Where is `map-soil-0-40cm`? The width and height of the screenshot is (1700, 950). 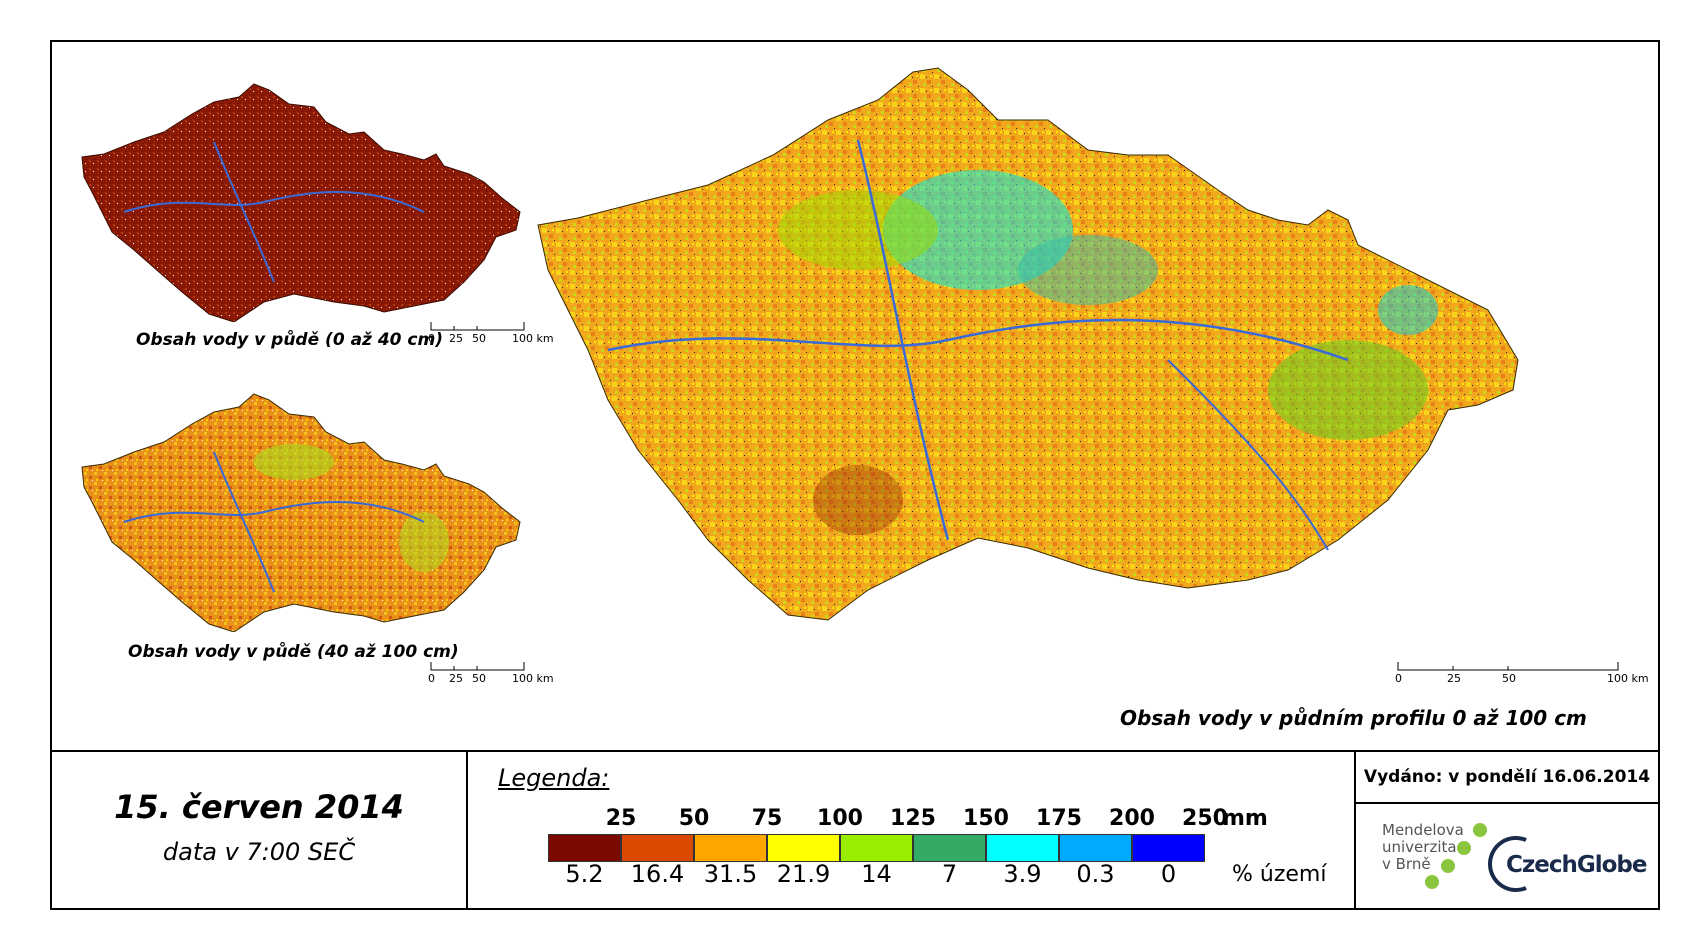
map-soil-0-40cm is located at coordinates (301, 202).